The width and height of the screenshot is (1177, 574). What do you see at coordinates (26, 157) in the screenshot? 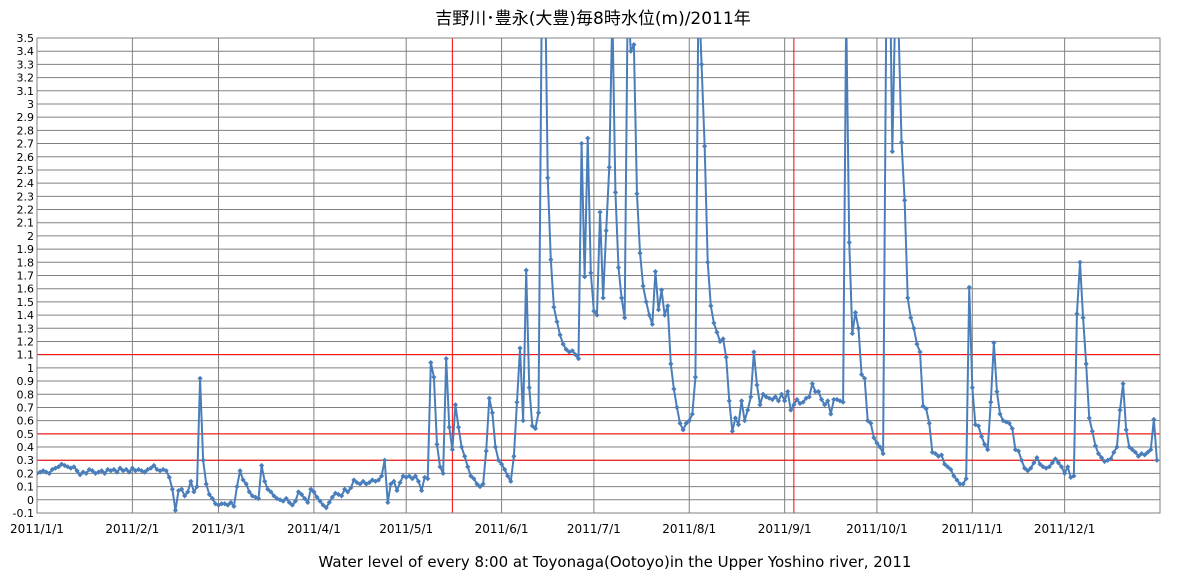
I see `y-tick-label: 2.6` at bounding box center [26, 157].